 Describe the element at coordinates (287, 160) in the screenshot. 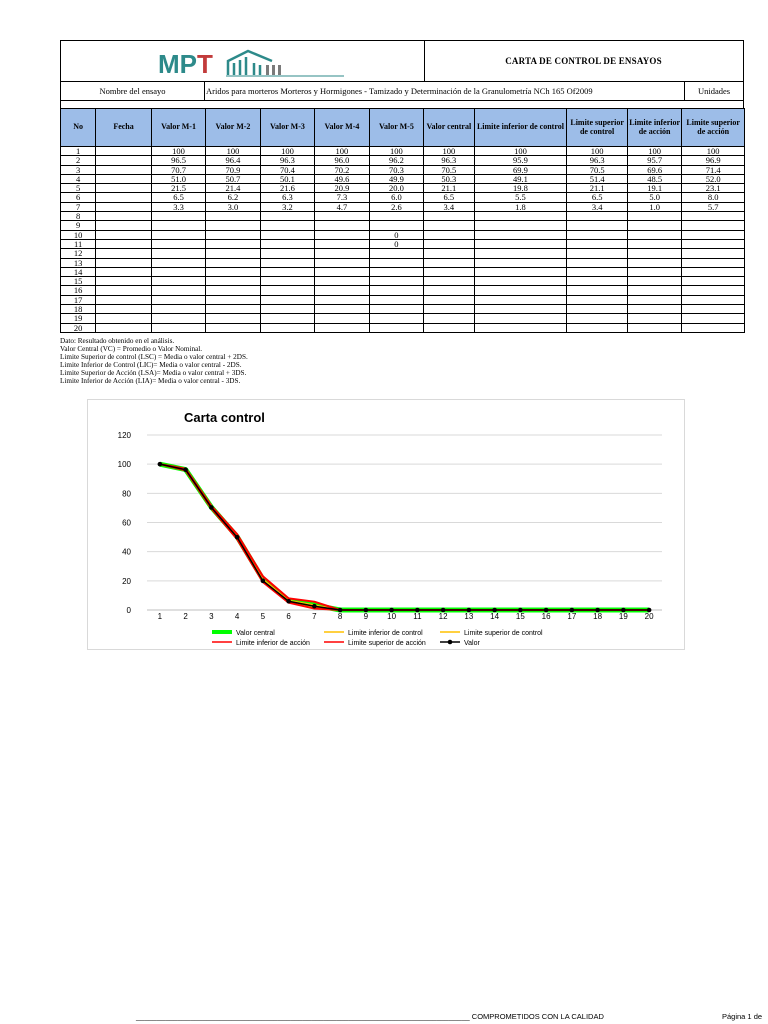

I see `table-cell: 96.3` at that location.